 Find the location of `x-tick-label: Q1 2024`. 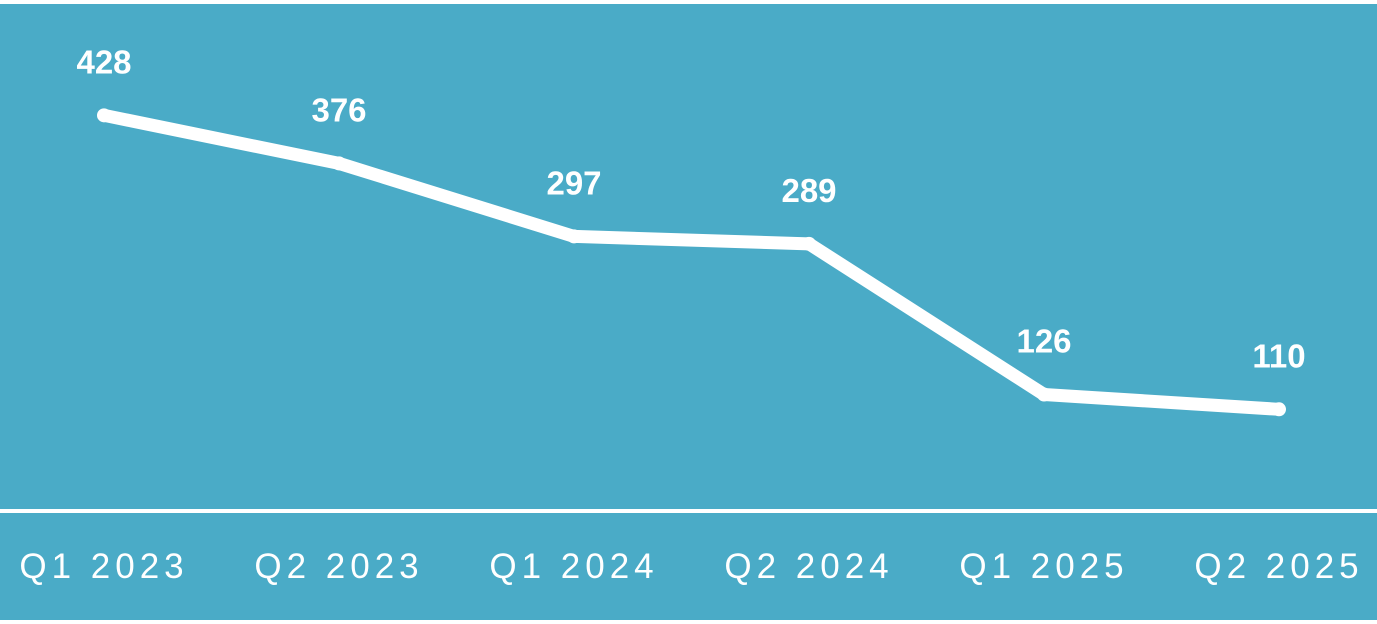

x-tick-label: Q1 2024 is located at coordinates (573, 566).